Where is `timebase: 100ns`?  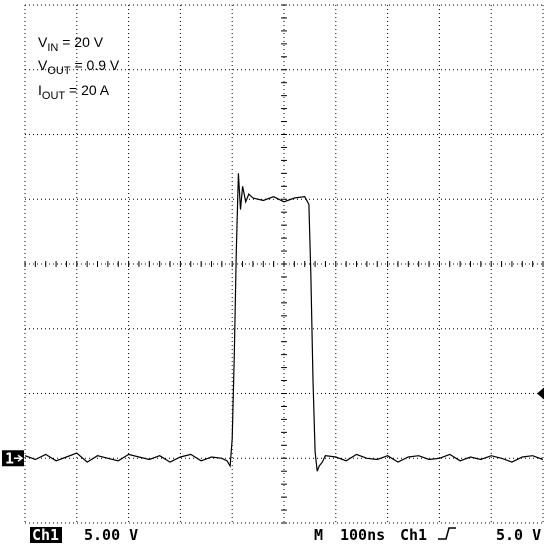 timebase: 100ns is located at coordinates (362, 535).